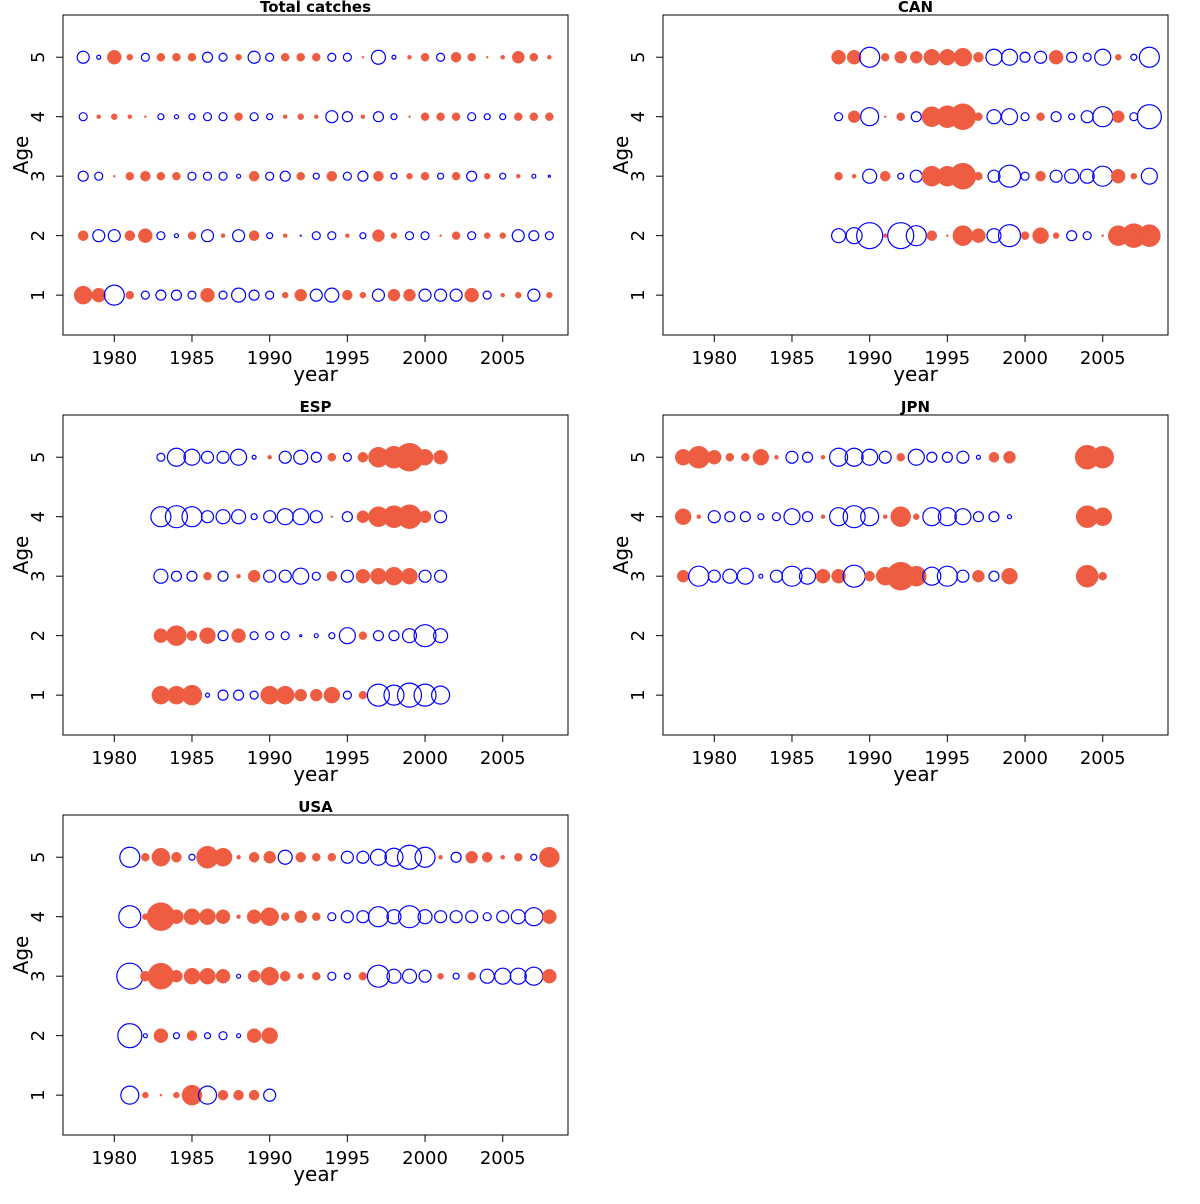 The height and width of the screenshot is (1204, 1200). What do you see at coordinates (114, 1158) in the screenshot?
I see `x-tick-label: 1980` at bounding box center [114, 1158].